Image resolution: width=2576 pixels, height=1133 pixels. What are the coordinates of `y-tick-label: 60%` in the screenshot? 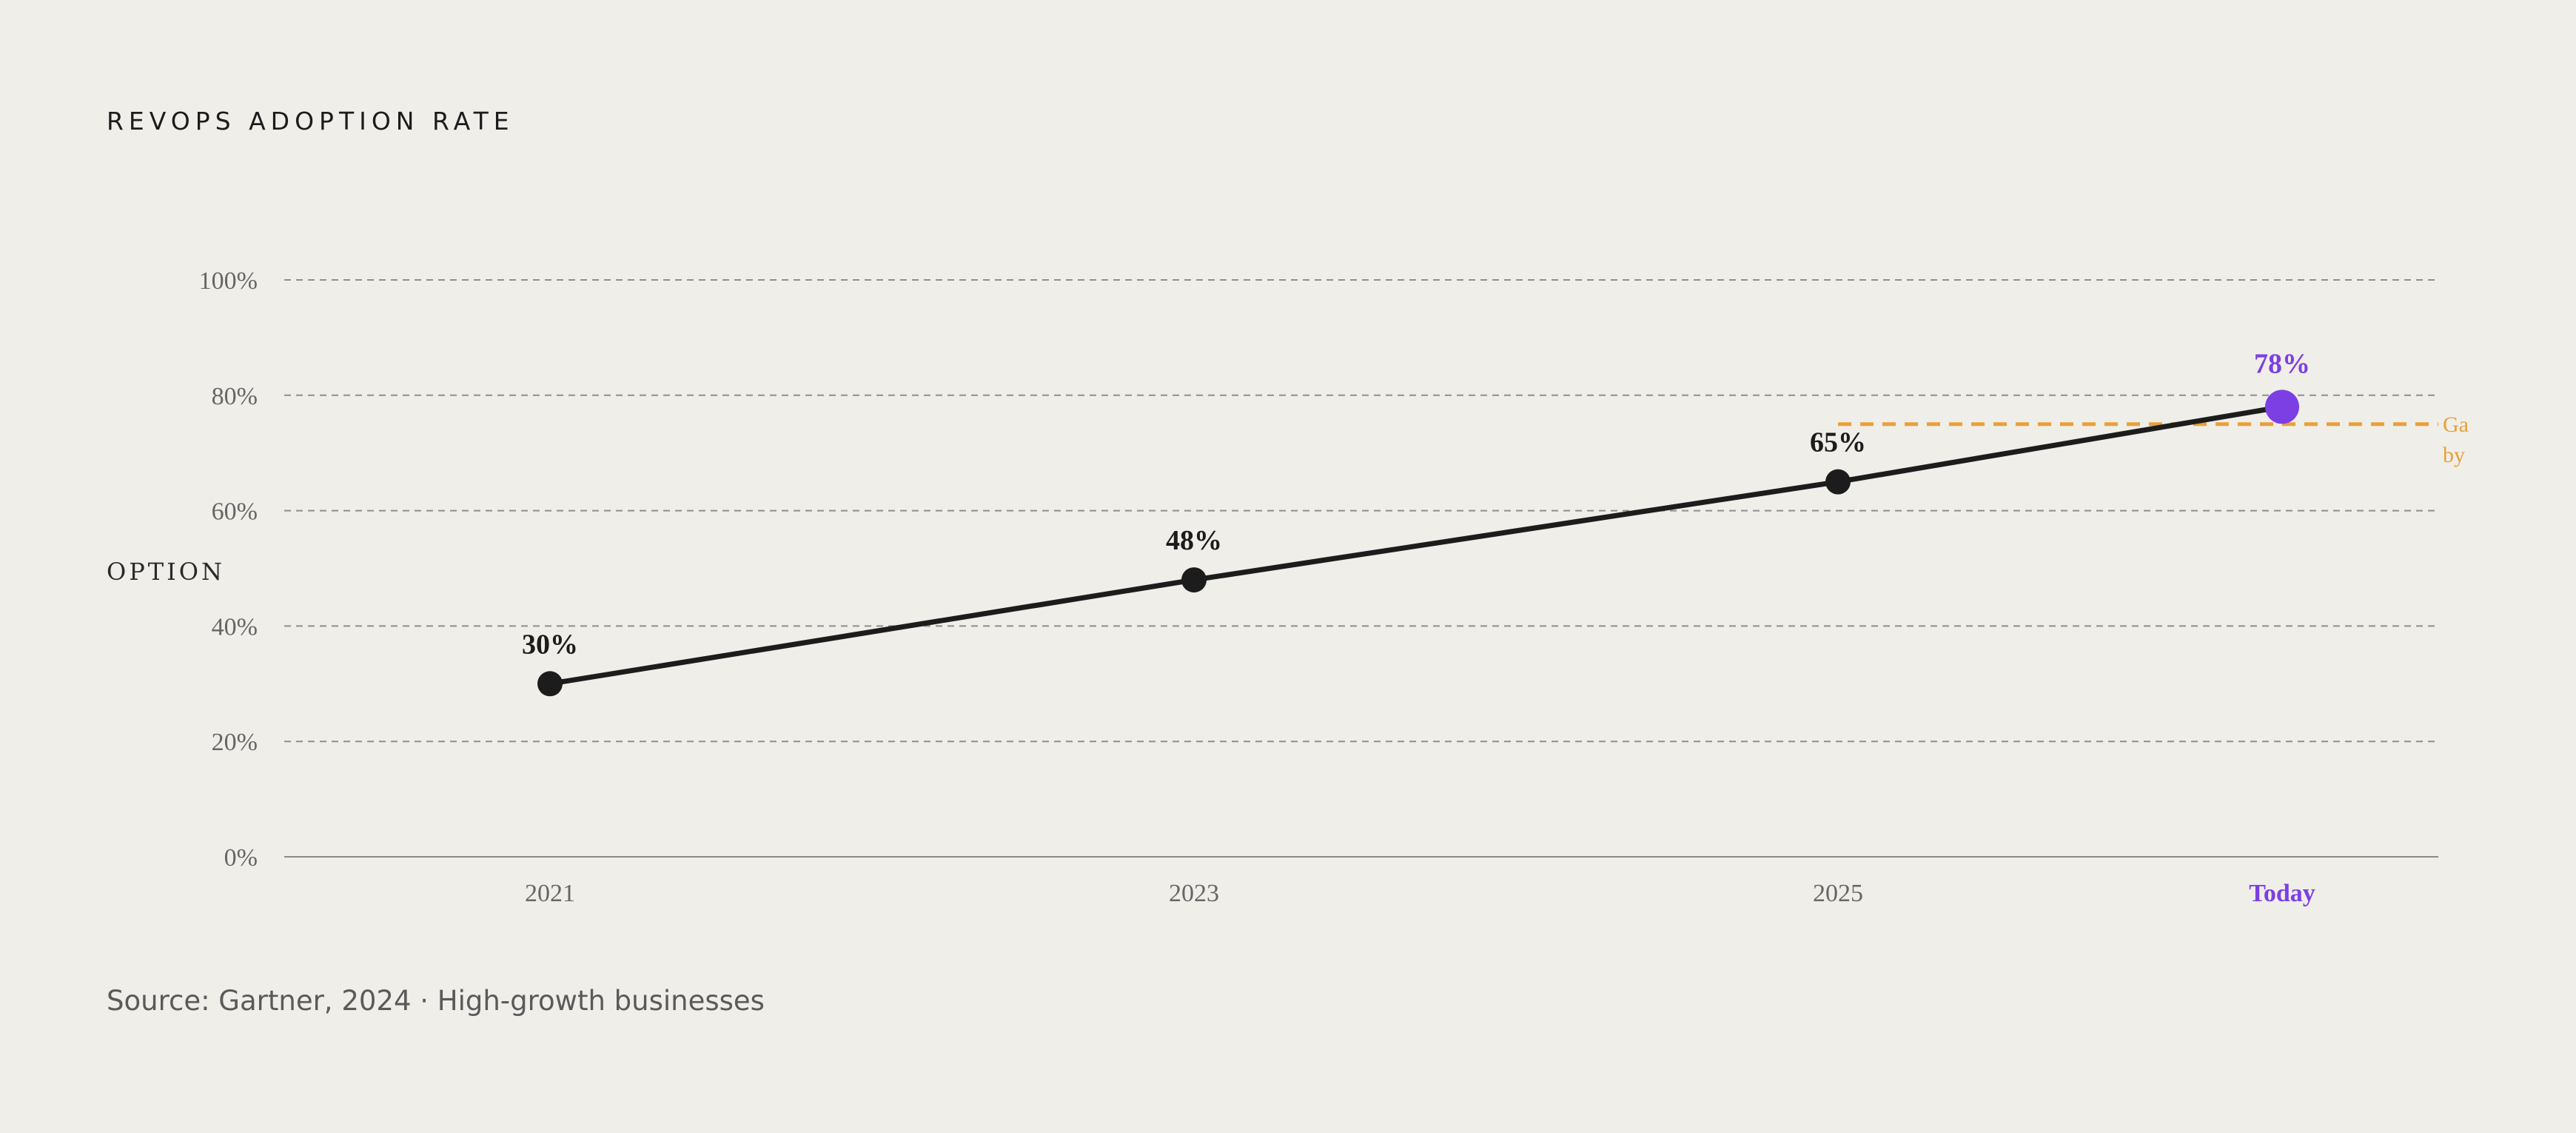 It's located at (235, 512).